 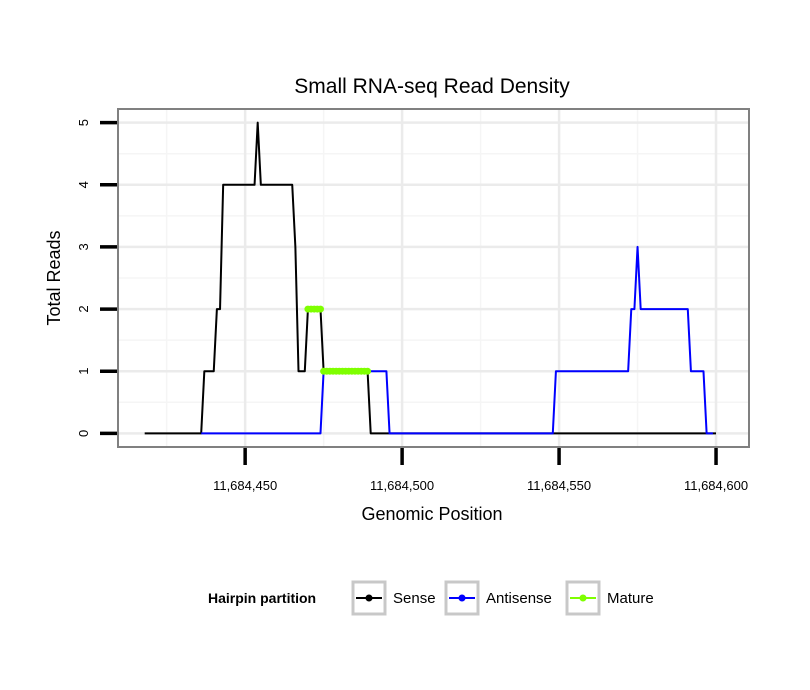 What do you see at coordinates (83, 122) in the screenshot?
I see `y-tick-label: 5` at bounding box center [83, 122].